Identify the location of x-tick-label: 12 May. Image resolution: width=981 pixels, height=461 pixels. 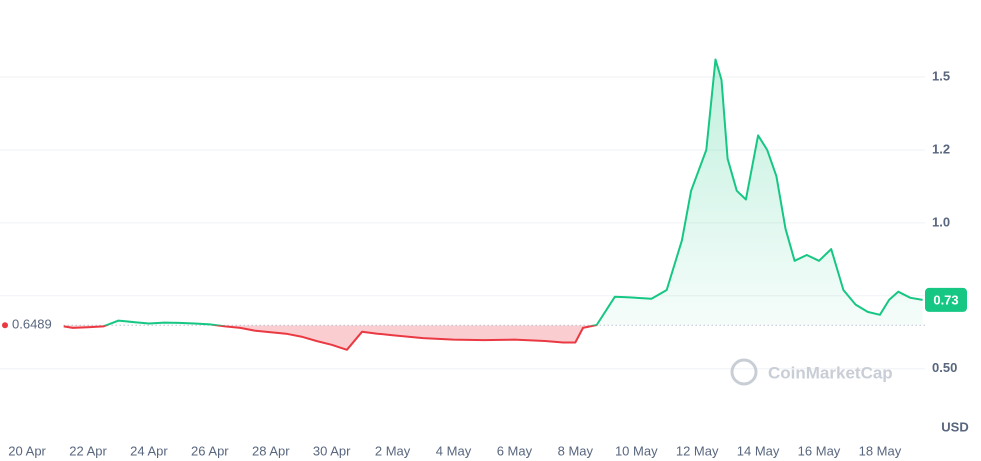
(697, 450).